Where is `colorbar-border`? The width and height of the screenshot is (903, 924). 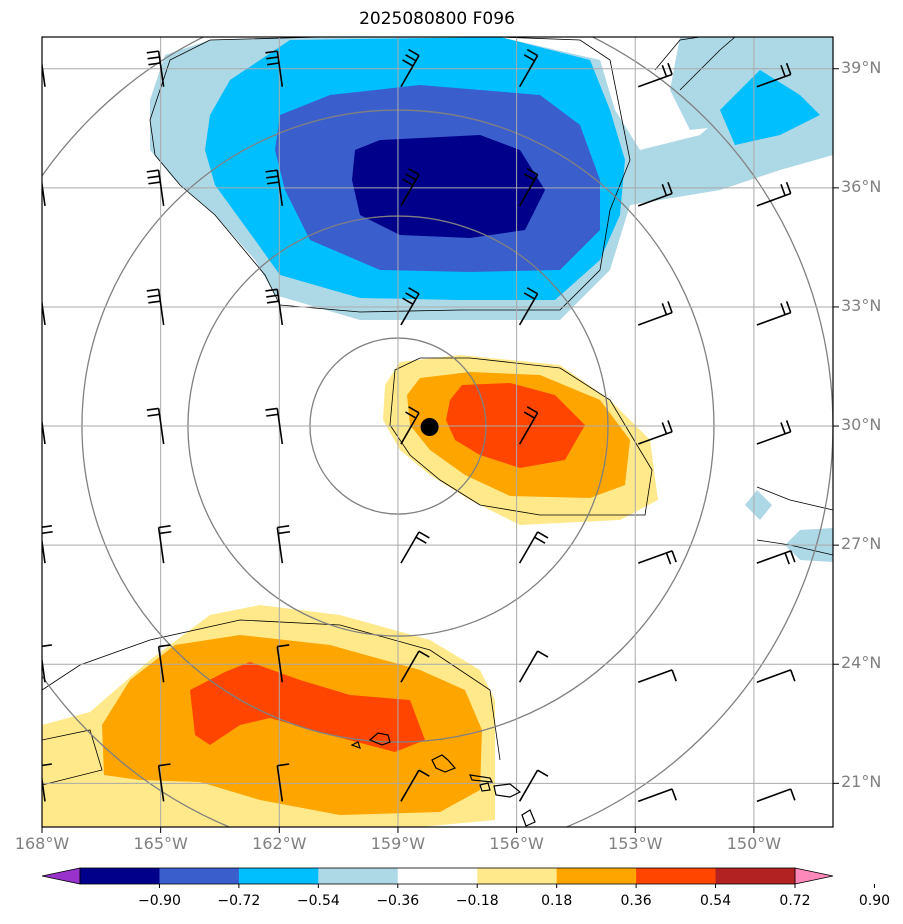
colorbar-border is located at coordinates (437, 876).